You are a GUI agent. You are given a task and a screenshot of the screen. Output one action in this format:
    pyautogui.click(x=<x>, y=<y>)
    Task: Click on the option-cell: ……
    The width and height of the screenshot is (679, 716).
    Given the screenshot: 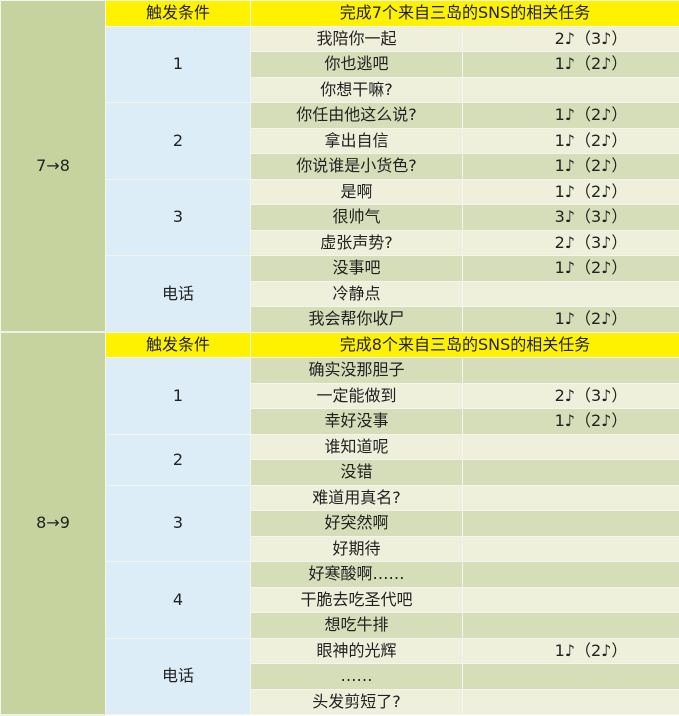 What is the action you would take?
    pyautogui.click(x=357, y=677)
    